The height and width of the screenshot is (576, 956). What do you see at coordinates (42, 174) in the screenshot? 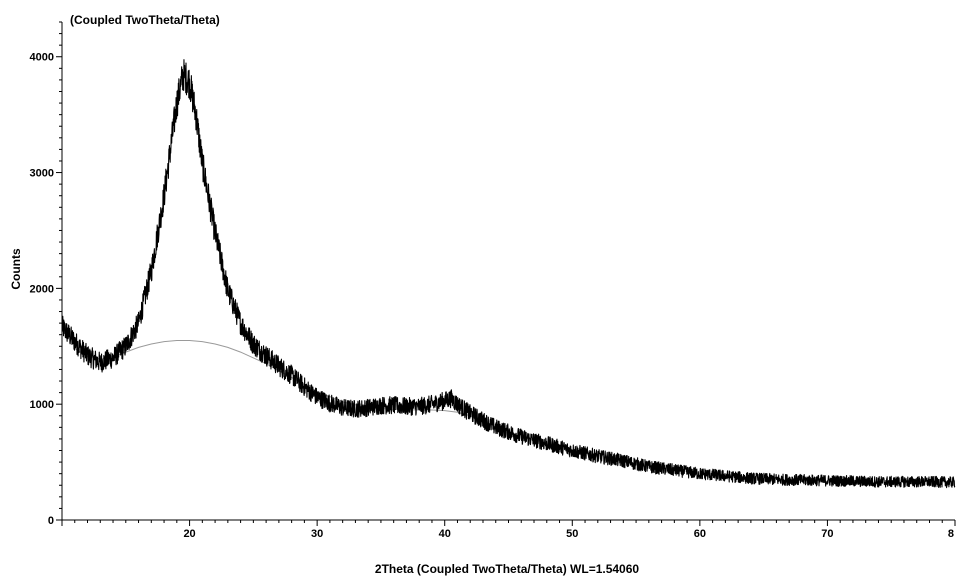
I see `y-tick-label: 3000` at bounding box center [42, 174].